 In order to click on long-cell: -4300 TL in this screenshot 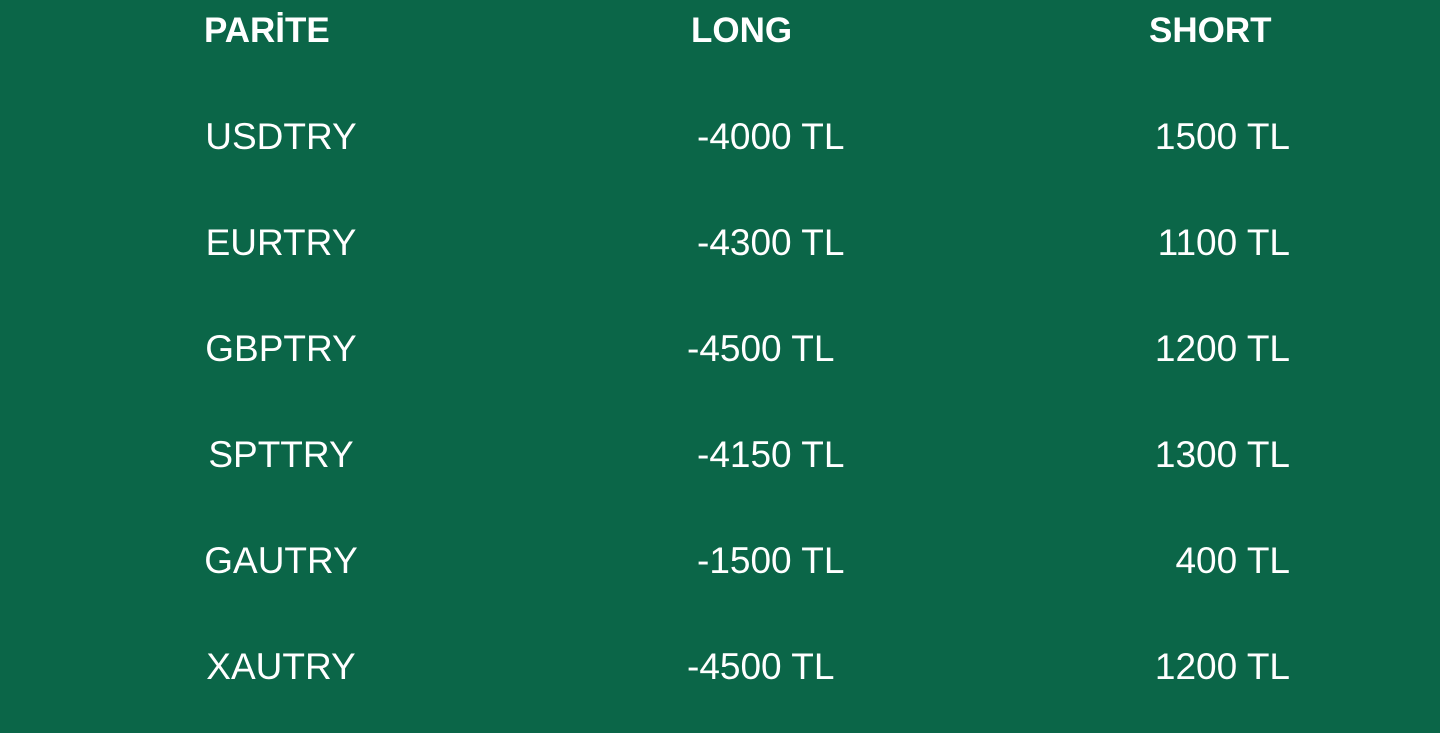, I will do `click(771, 242)`.